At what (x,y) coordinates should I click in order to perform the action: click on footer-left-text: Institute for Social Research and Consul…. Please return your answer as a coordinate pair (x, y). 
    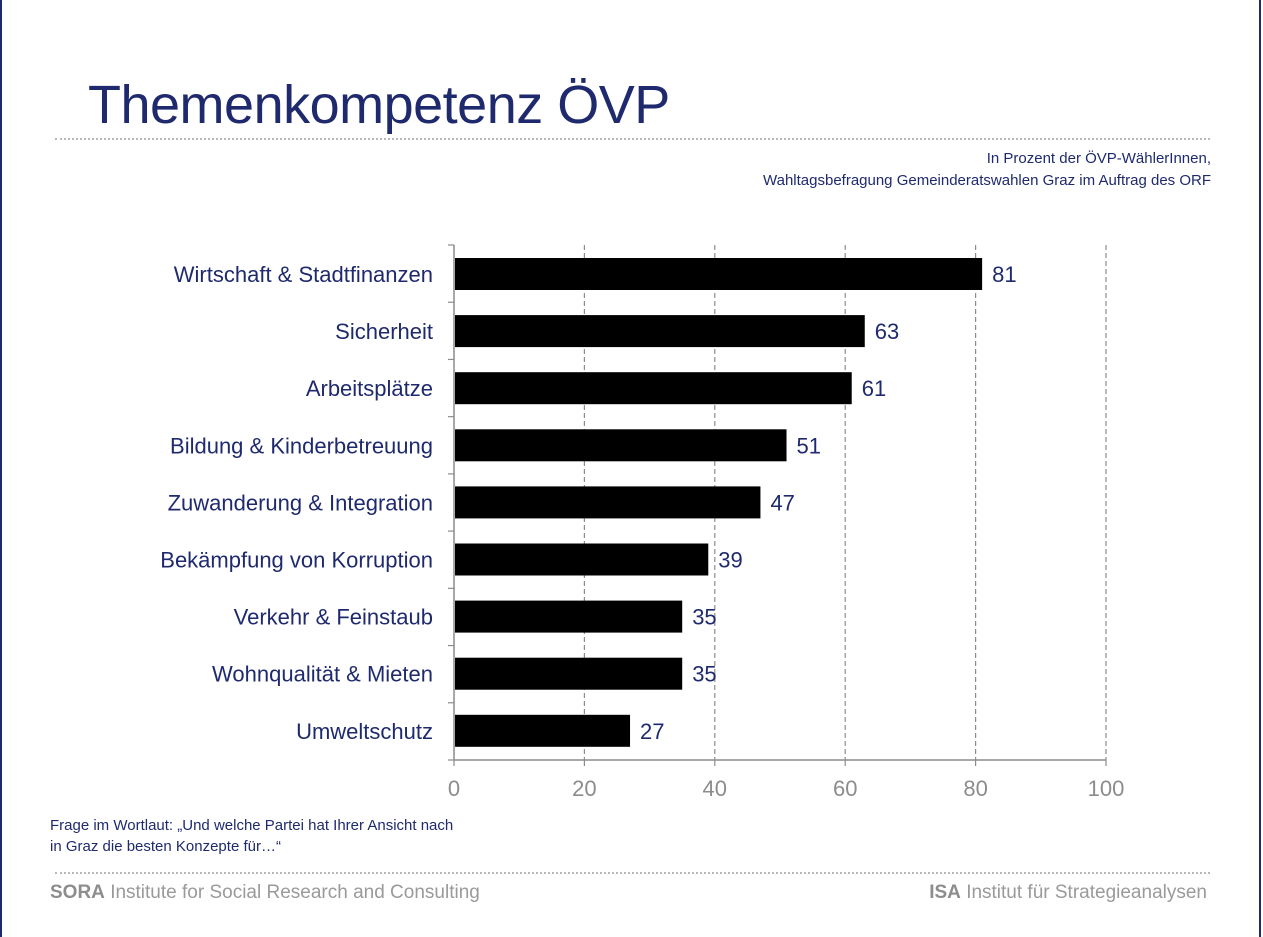
    Looking at the image, I should click on (295, 892).